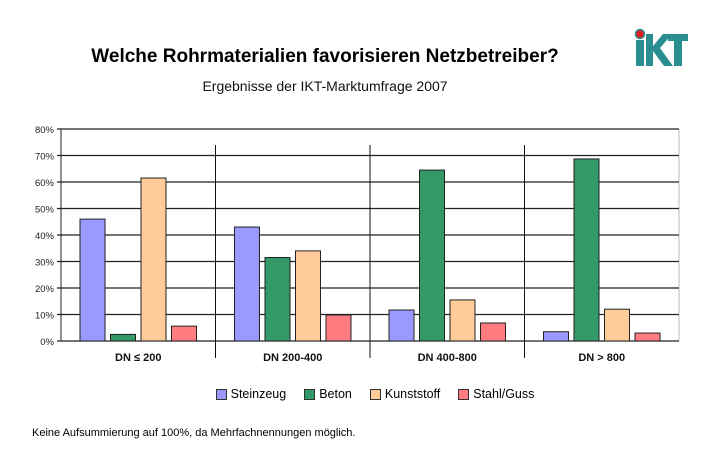 Image resolution: width=720 pixels, height=457 pixels. I want to click on y-tick-label: 50%, so click(45, 210).